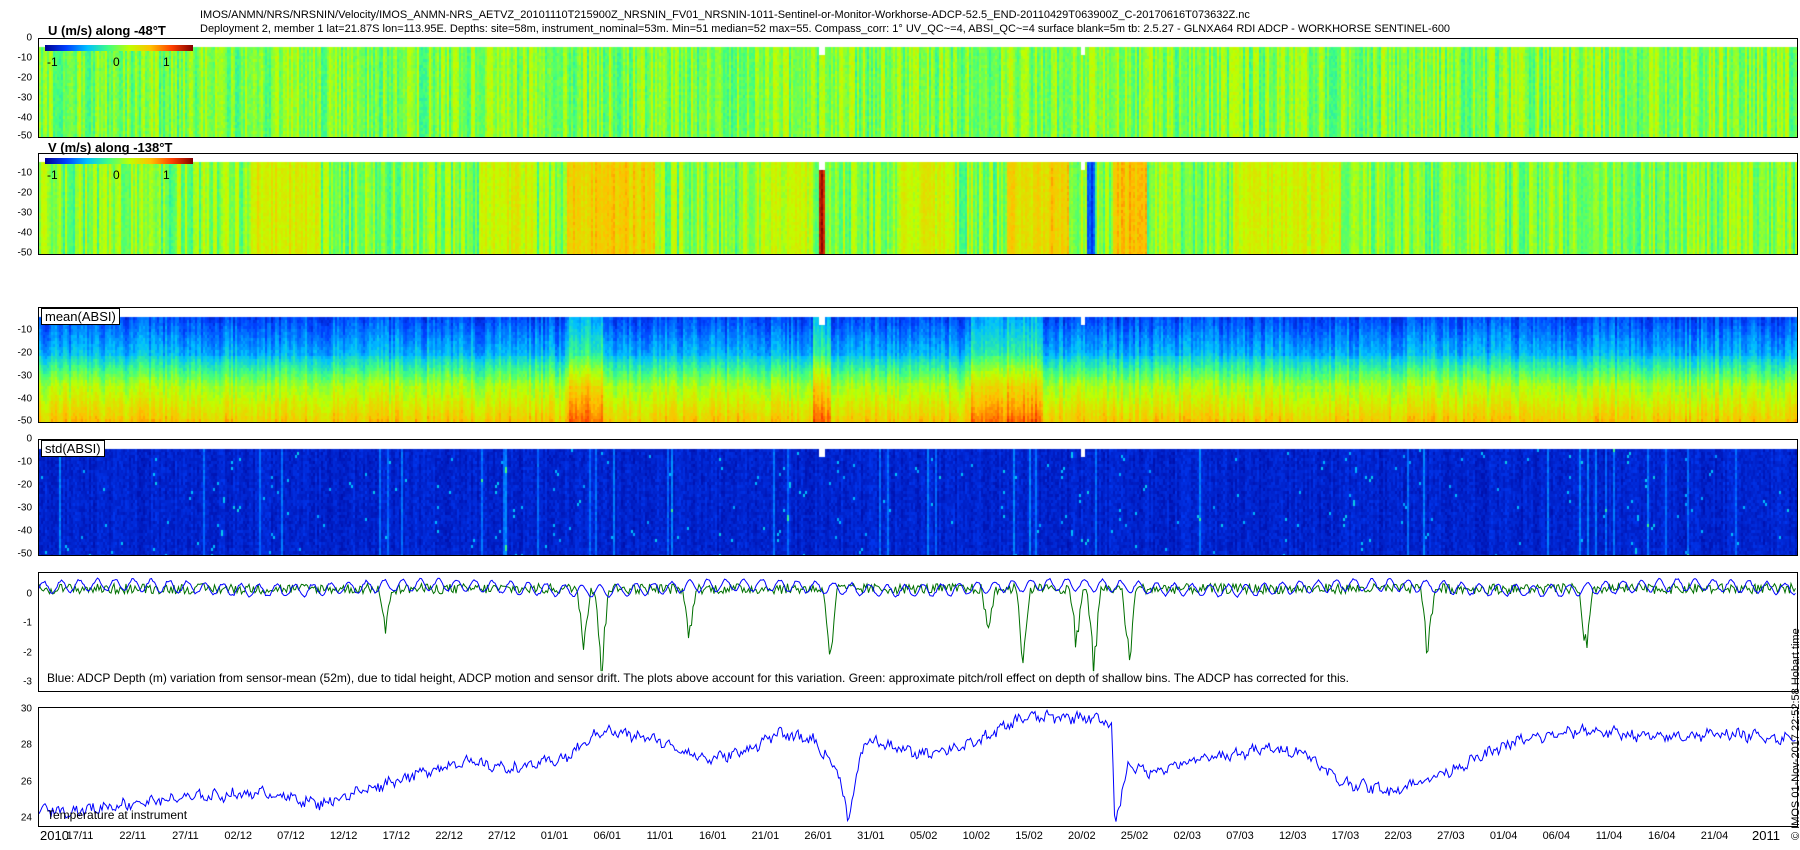 This screenshot has height=850, width=1800. I want to click on temperature-title: Temperature at instrument, so click(117, 815).